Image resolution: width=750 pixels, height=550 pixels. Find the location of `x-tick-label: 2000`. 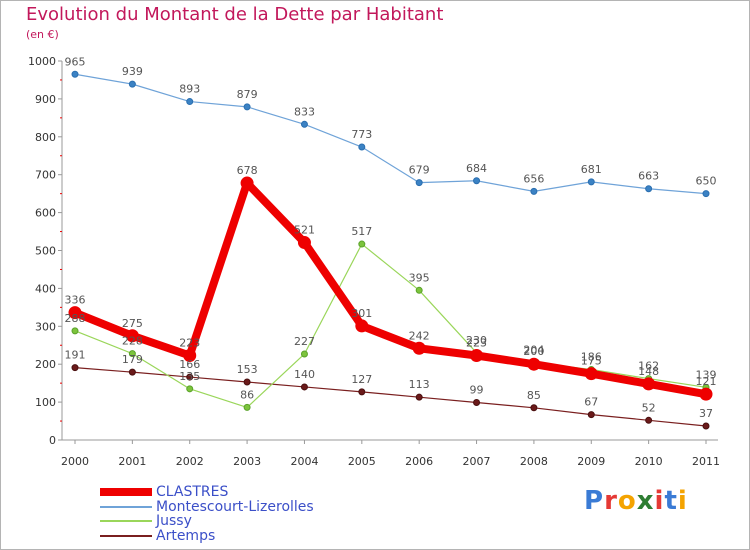

x-tick-label: 2000 is located at coordinates (75, 461).